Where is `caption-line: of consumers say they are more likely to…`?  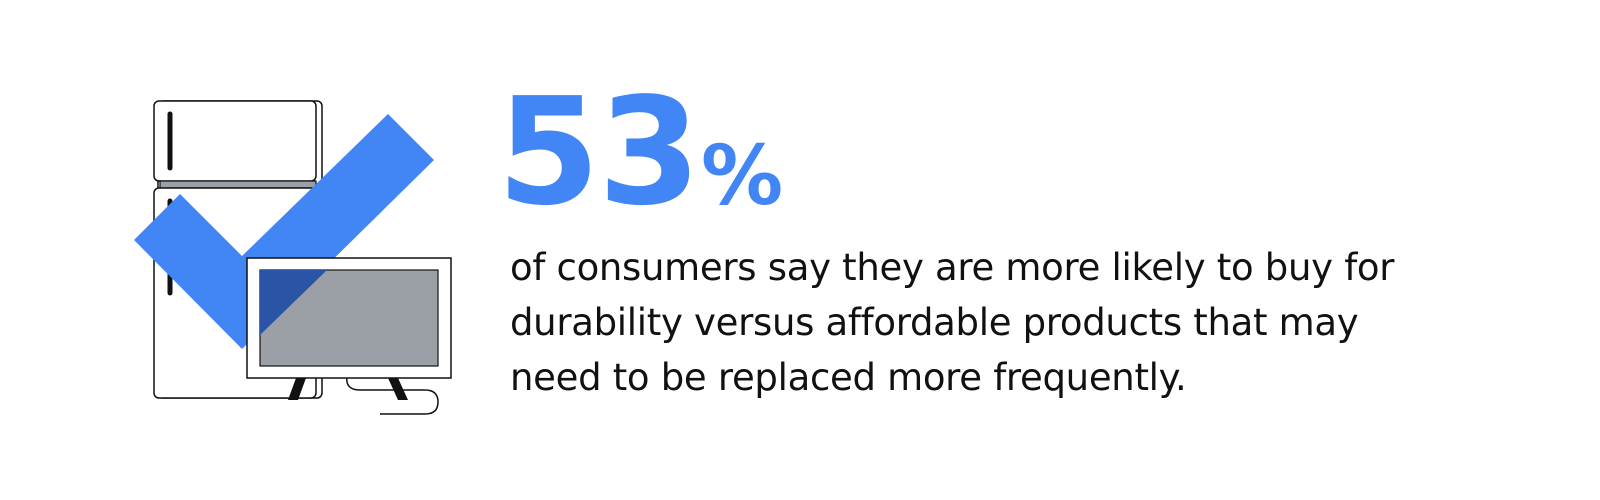 caption-line: of consumers say they are more likely to… is located at coordinates (952, 267).